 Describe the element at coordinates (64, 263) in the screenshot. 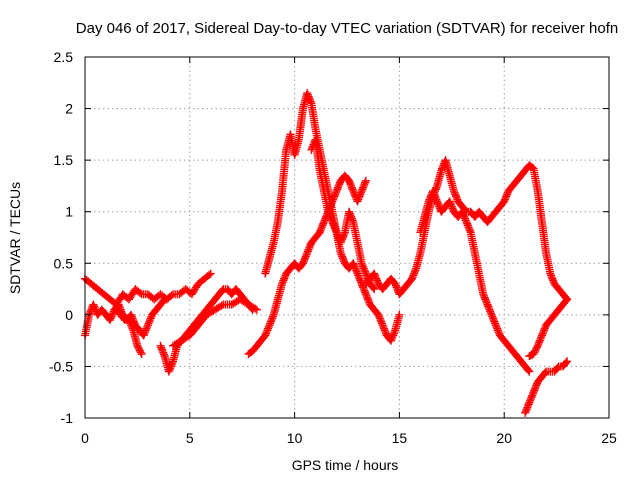

I see `y-tick-label: 0.5` at that location.